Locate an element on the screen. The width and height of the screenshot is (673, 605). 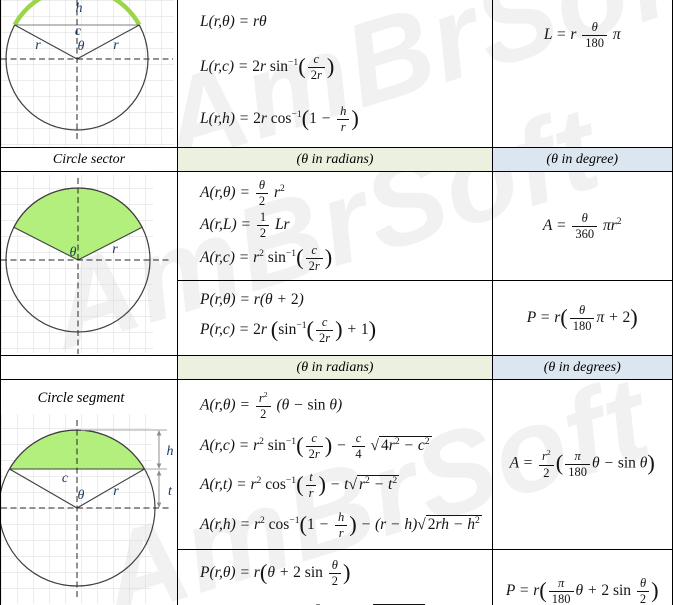
formula-segment-area-t: A(r,t) = r2 cos−1(t r) − t√ r2 − t2 is located at coordinates (300, 485).